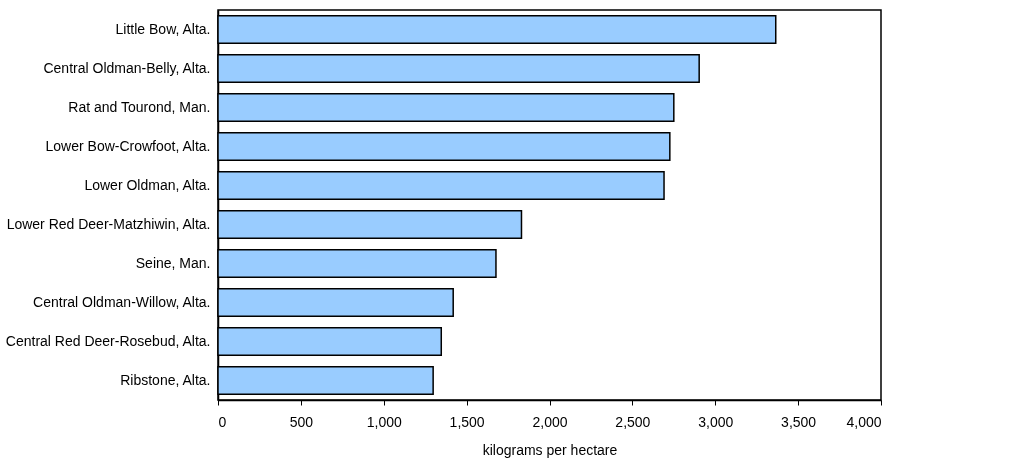 The width and height of the screenshot is (1016, 472). Describe the element at coordinates (633, 421) in the screenshot. I see `x-tick-label: 2,500` at that location.